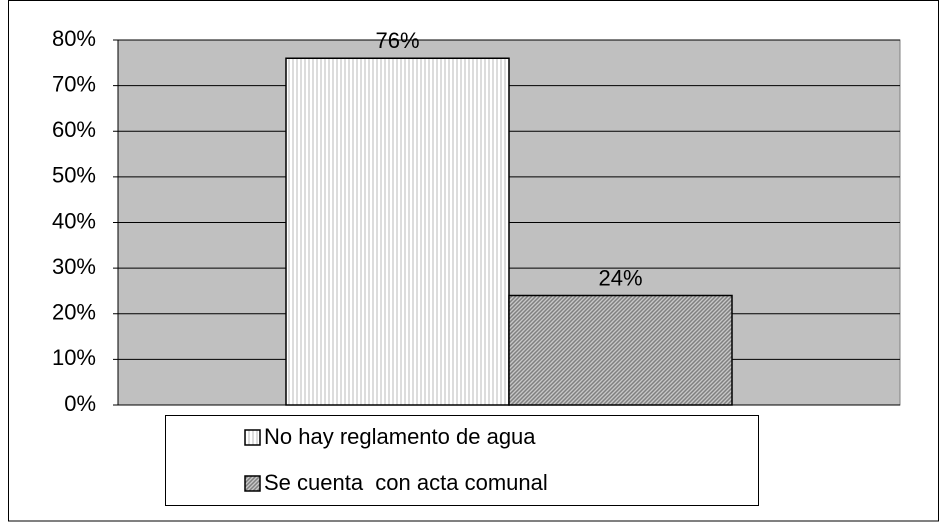  What do you see at coordinates (74, 220) in the screenshot?
I see `y-tick-label: 40%` at bounding box center [74, 220].